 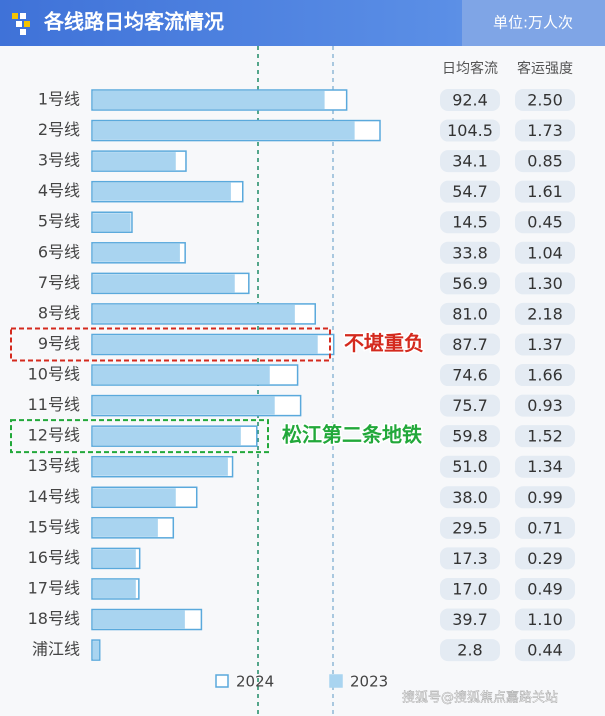 What do you see at coordinates (255, 682) in the screenshot?
I see `legend-label: 2024` at bounding box center [255, 682].